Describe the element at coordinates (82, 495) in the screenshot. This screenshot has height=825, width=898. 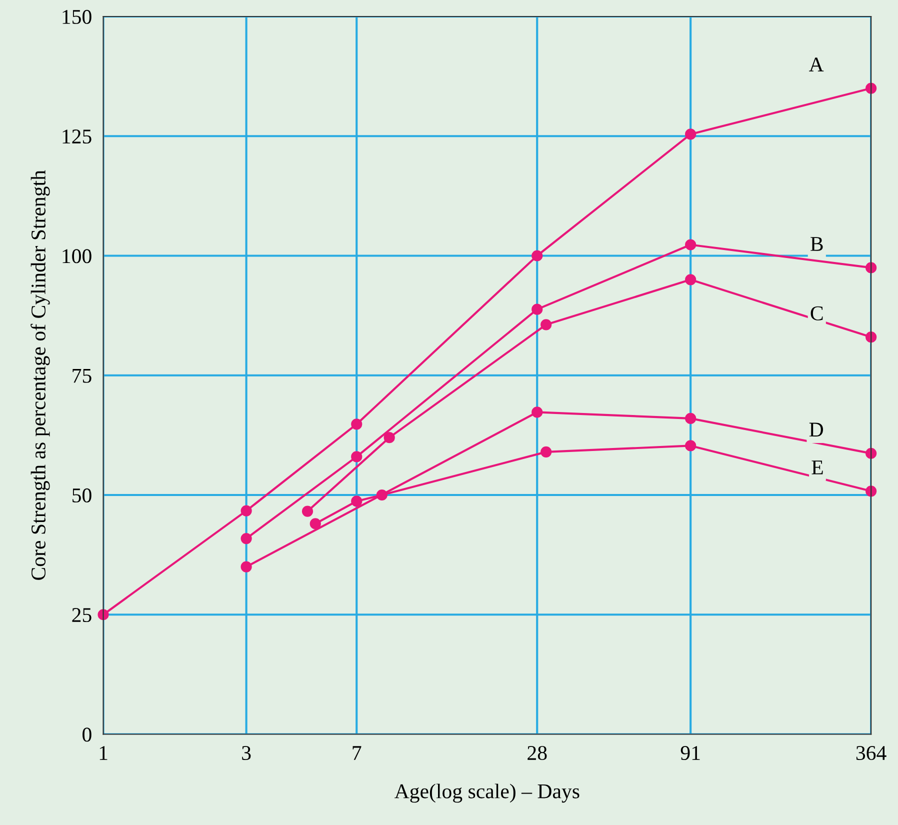
I see `y-tick-label: 50` at that location.